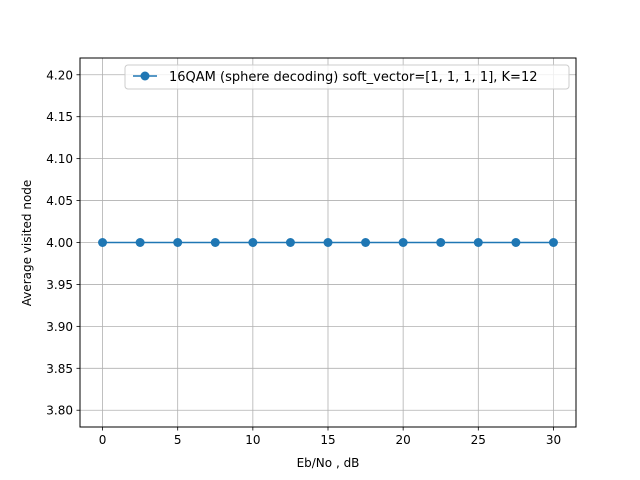  What do you see at coordinates (59, 159) in the screenshot?
I see `y-tick-label: 4.10` at bounding box center [59, 159].